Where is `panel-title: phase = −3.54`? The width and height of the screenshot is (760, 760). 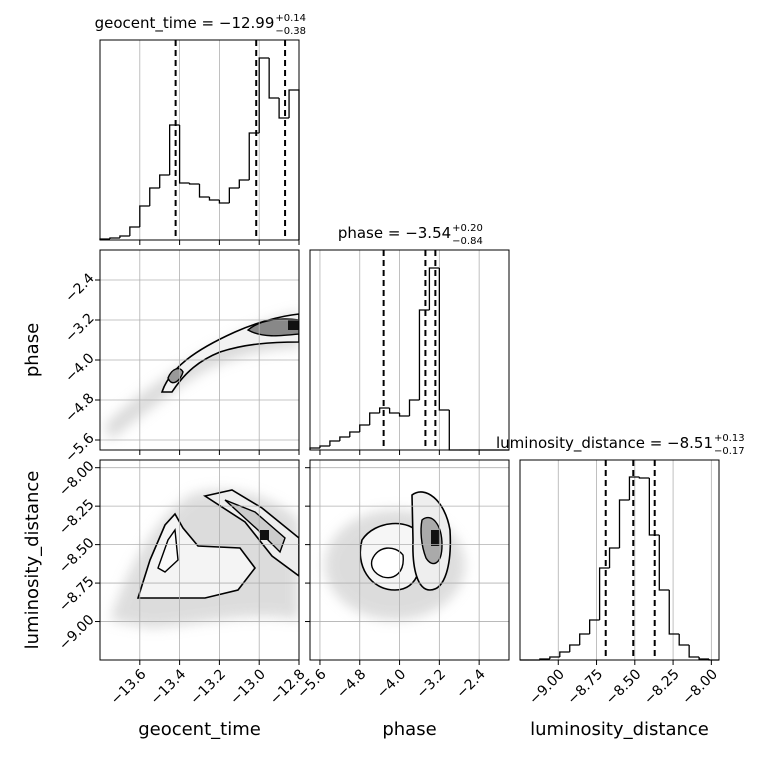 panel-title: phase = −3.54 is located at coordinates (394, 233).